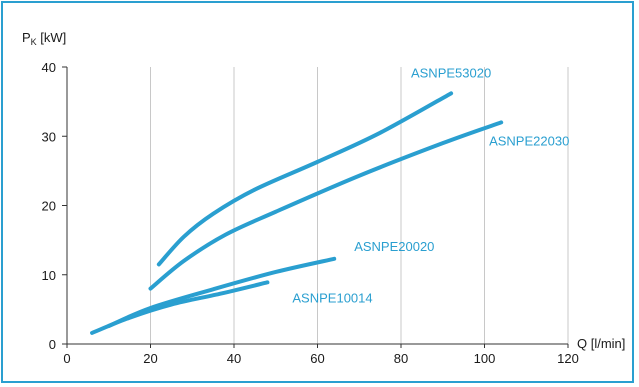  What do you see at coordinates (180, 307) in the screenshot?
I see `series-line-asnpe10014` at bounding box center [180, 307].